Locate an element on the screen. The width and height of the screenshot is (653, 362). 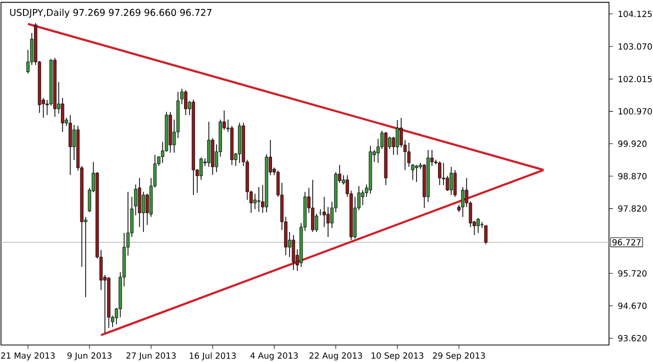
y-tick-label: 104.125 is located at coordinates (635, 14).